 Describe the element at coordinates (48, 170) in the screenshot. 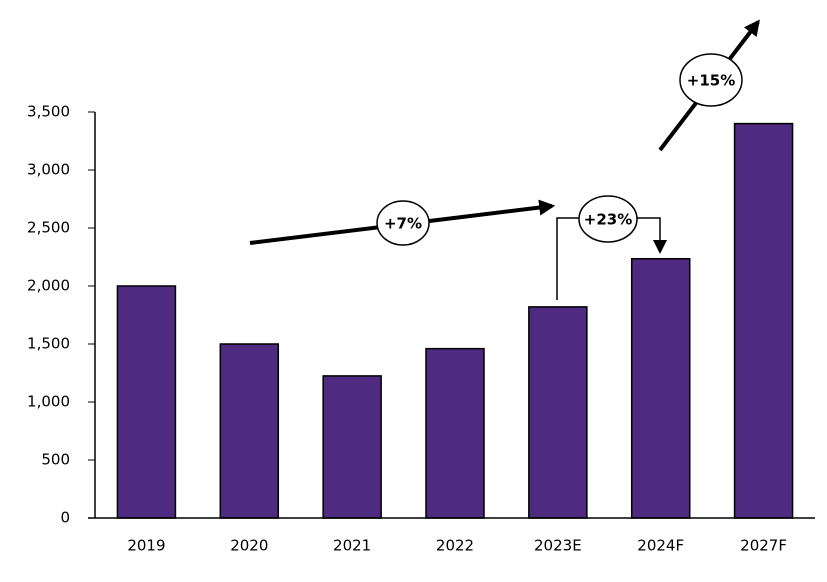

I see `y-tick-label: 3,000` at that location.